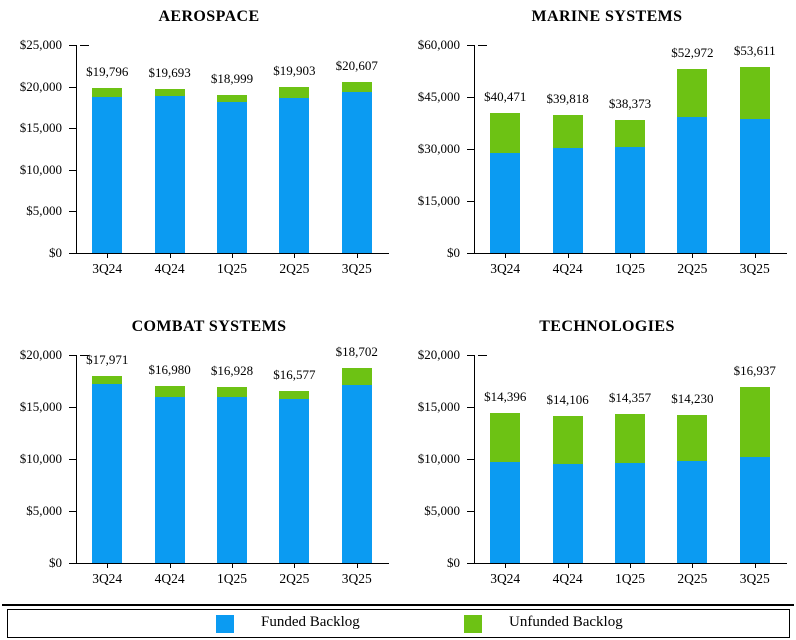 The width and height of the screenshot is (796, 640). I want to click on x-axis-category-label: 4Q24, so click(567, 268).